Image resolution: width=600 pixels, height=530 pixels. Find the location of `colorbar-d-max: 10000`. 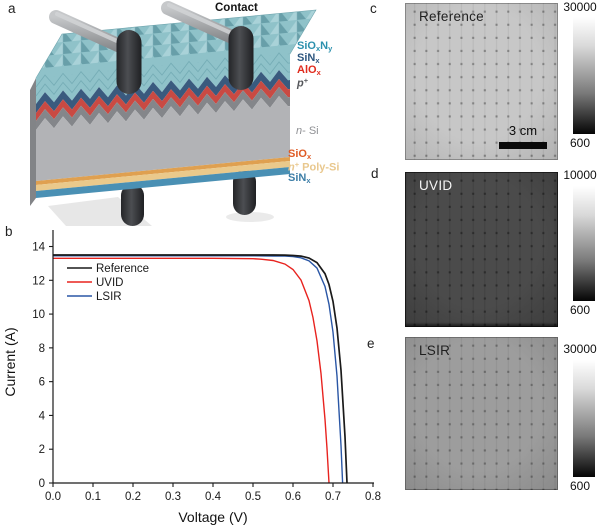

colorbar-d-max: 10000 is located at coordinates (580, 175).